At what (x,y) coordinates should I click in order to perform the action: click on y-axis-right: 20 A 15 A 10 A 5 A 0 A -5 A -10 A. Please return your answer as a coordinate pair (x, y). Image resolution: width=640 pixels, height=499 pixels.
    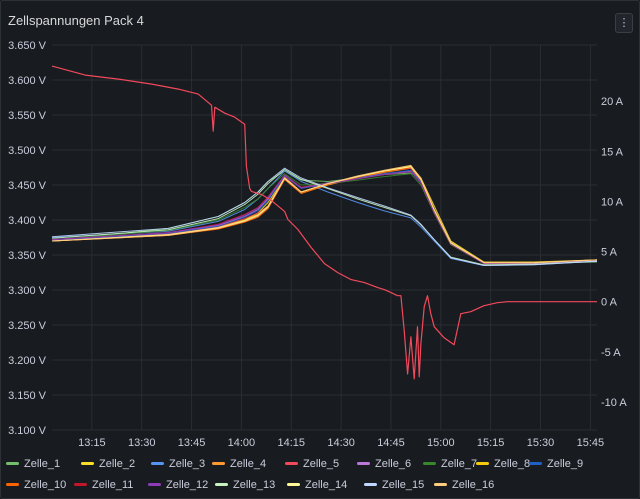
    Looking at the image, I should click on (614, 252).